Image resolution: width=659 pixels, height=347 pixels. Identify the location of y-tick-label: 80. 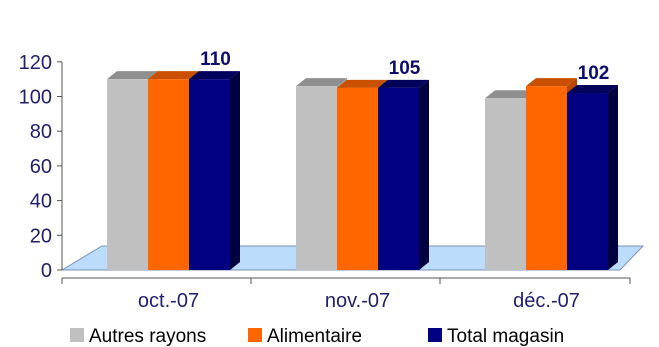
(41, 132).